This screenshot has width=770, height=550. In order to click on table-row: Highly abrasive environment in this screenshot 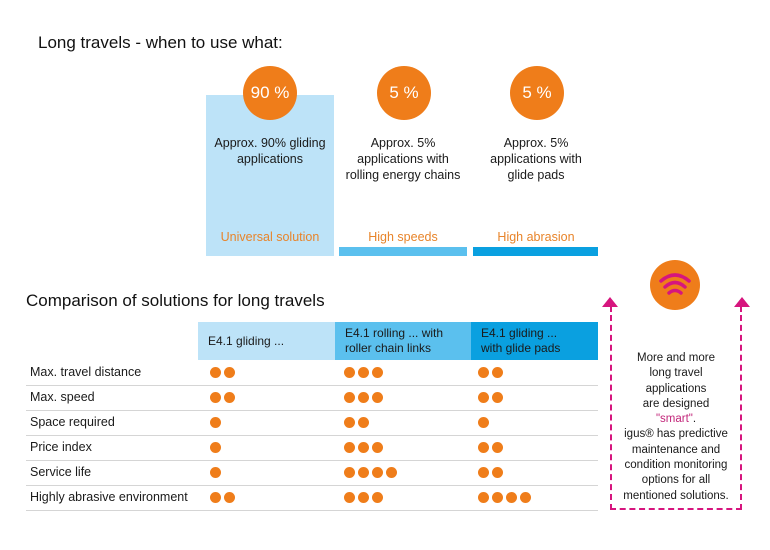, I will do `click(312, 498)`.